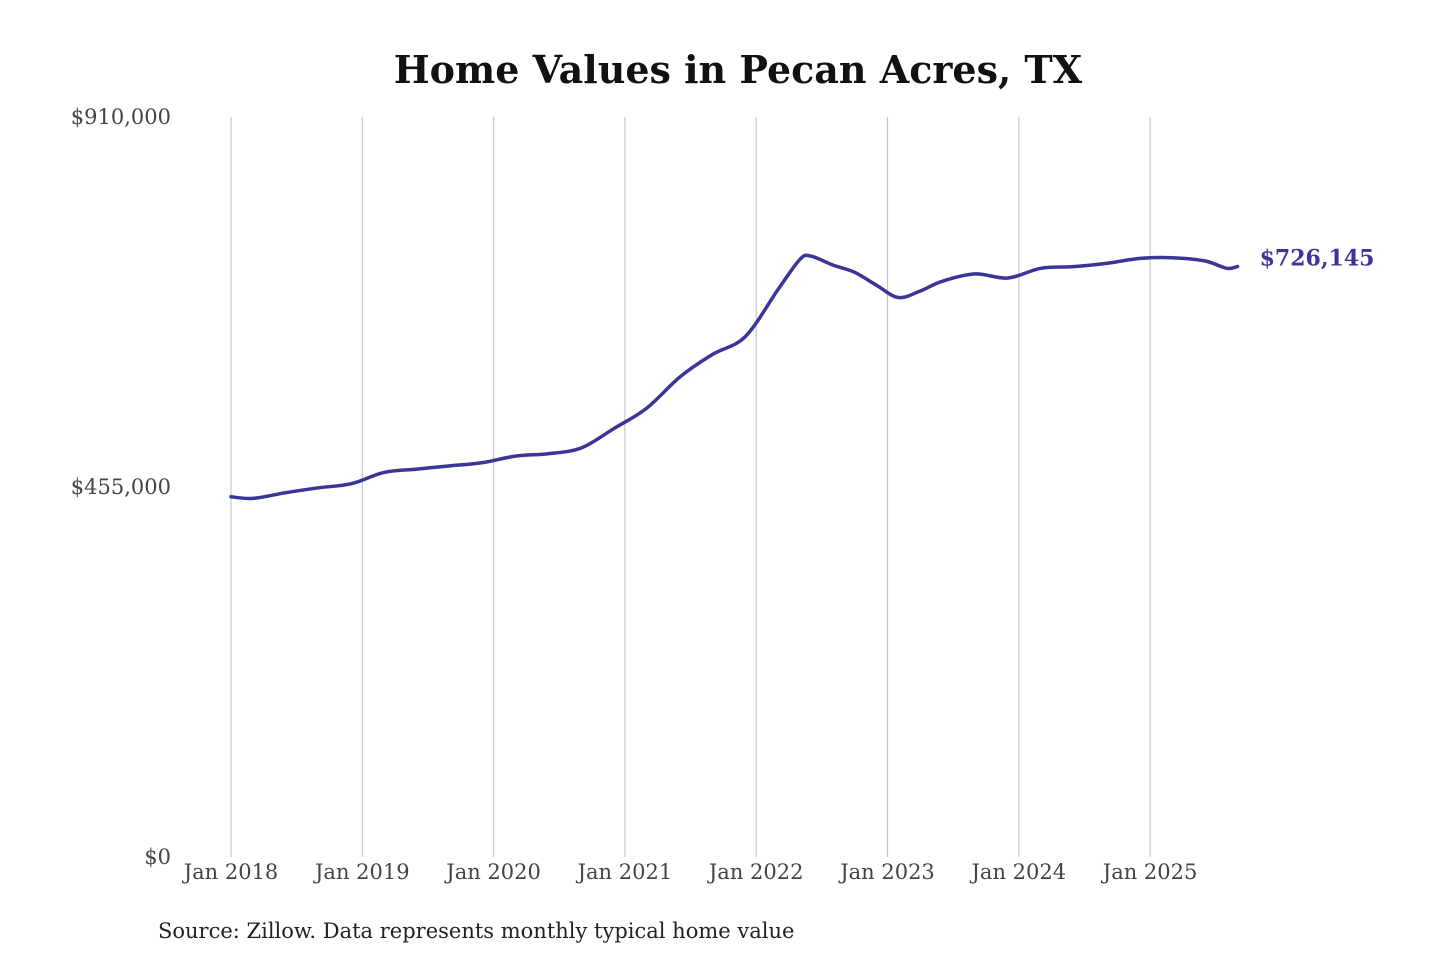  What do you see at coordinates (886, 872) in the screenshot?
I see `x-tick-label: Jan 2023` at bounding box center [886, 872].